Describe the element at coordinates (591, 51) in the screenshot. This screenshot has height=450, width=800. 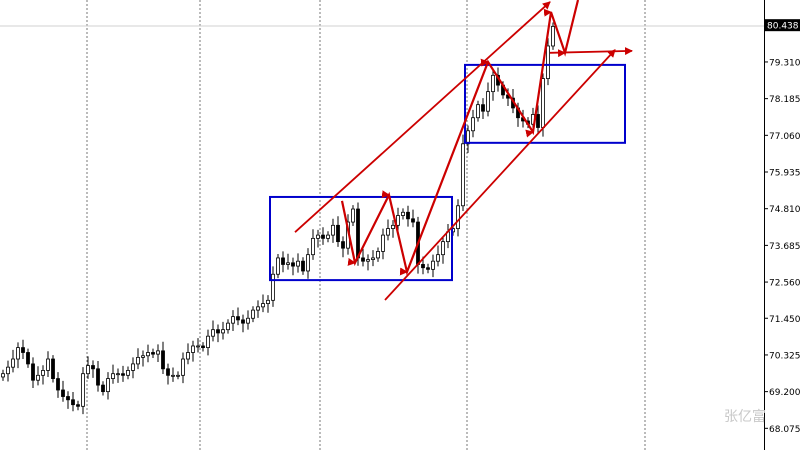
I see `trend-line-arrow` at that location.